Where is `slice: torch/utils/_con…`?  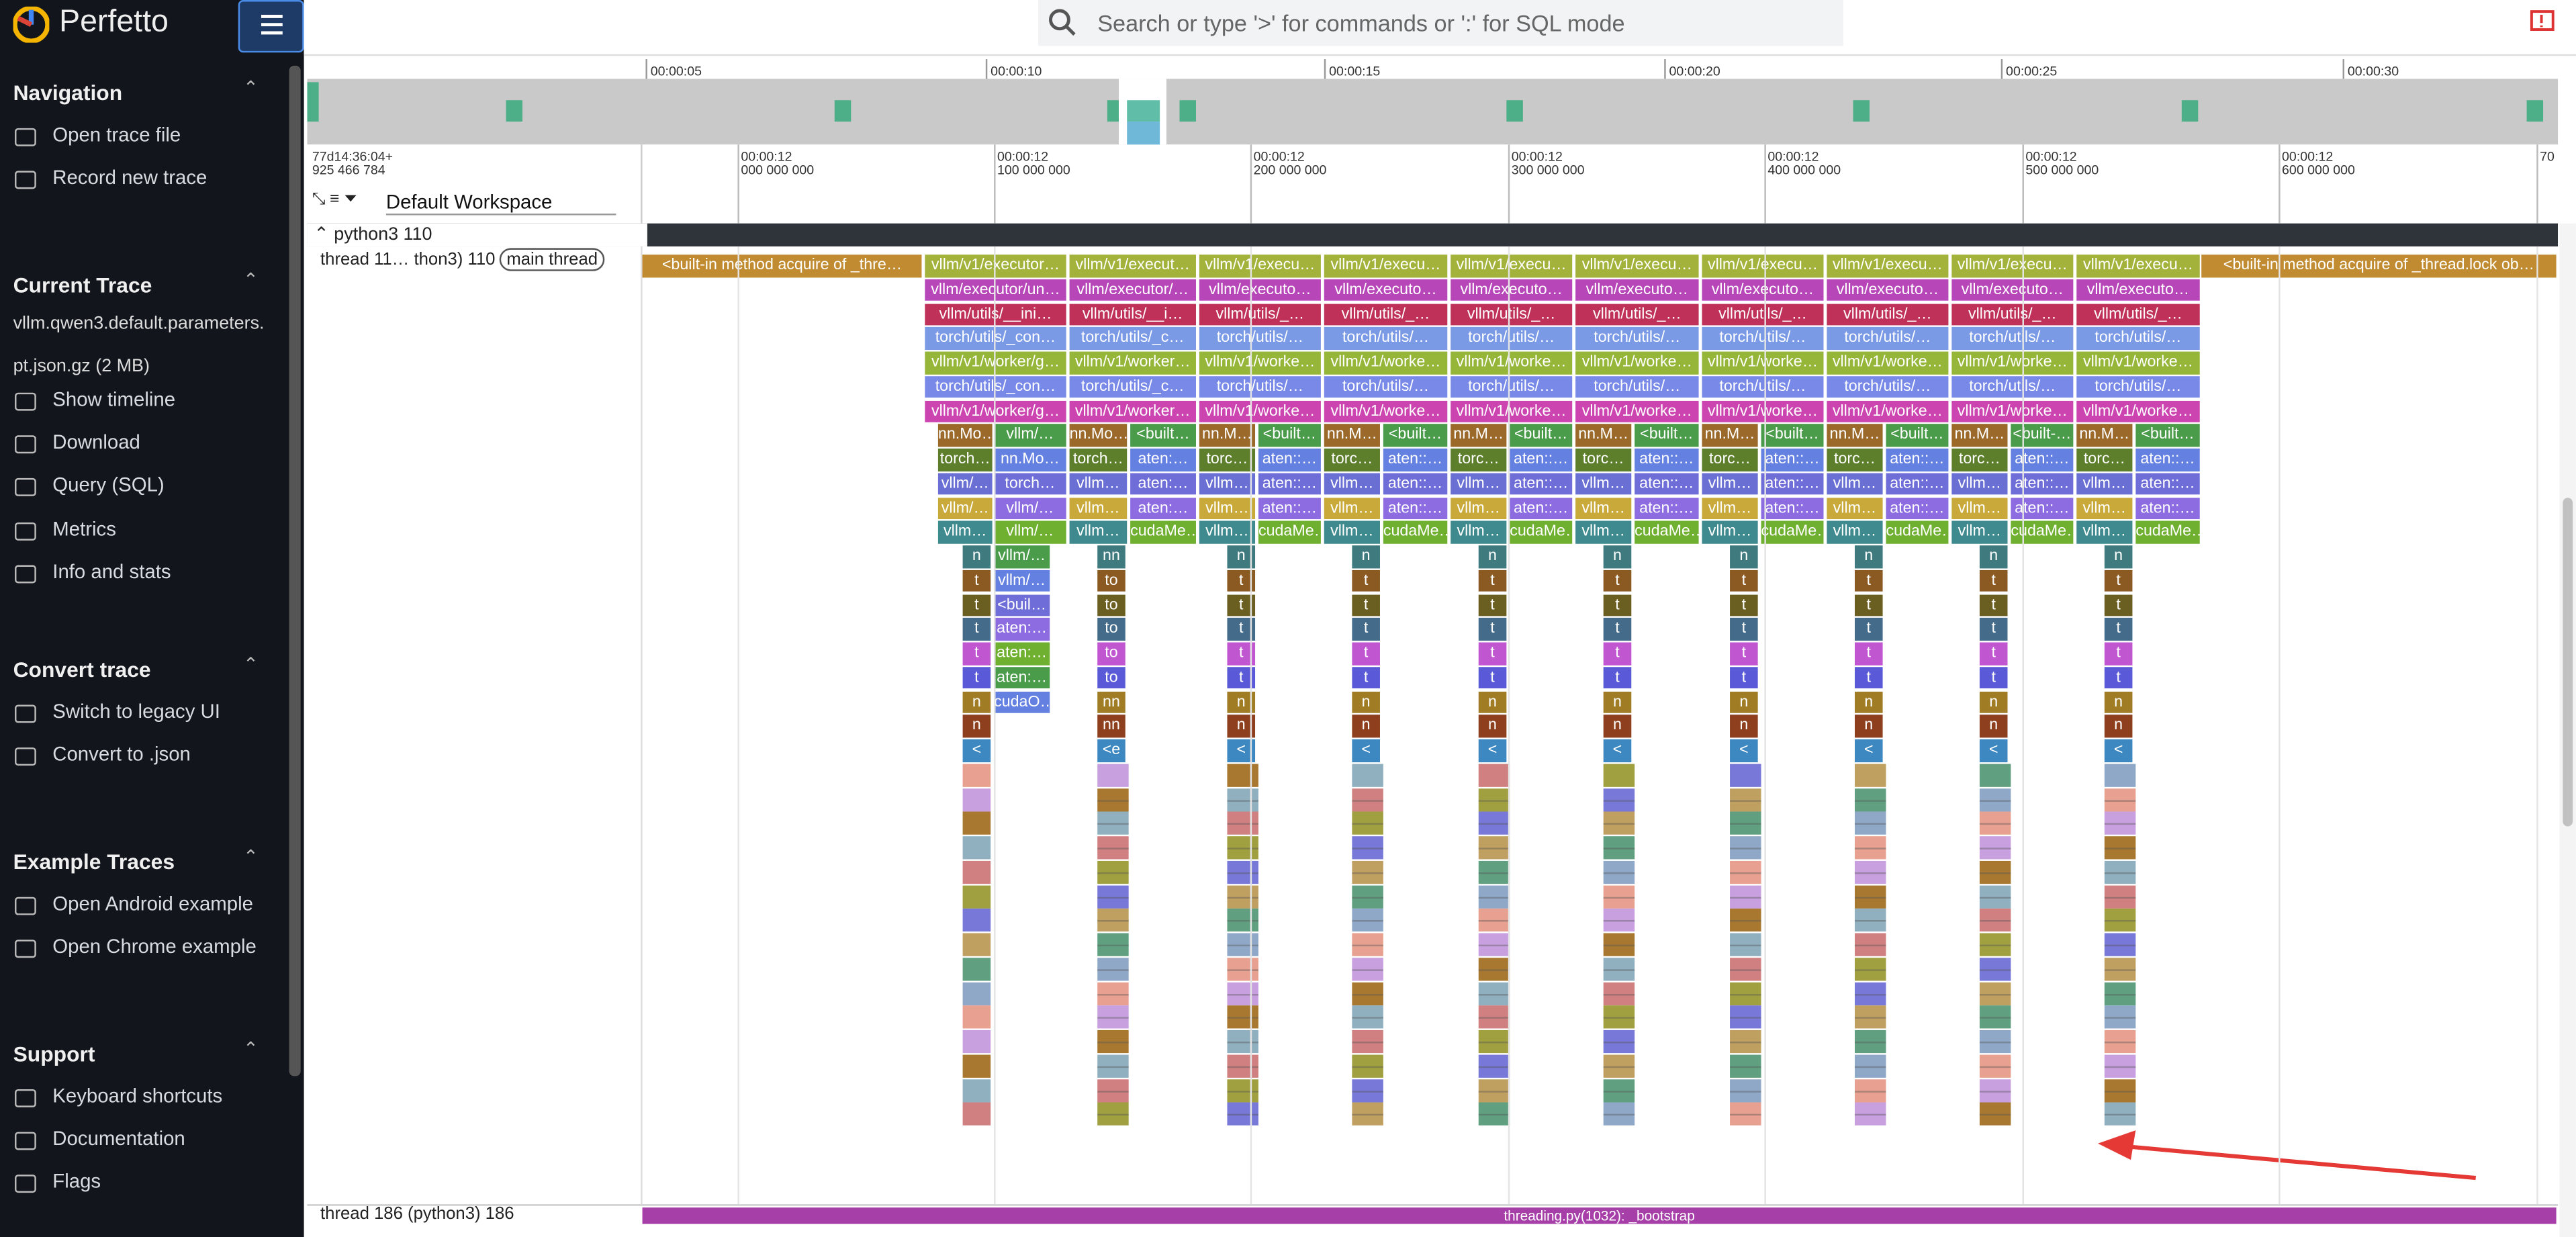
slice: torch/utils/_con… is located at coordinates (995, 386).